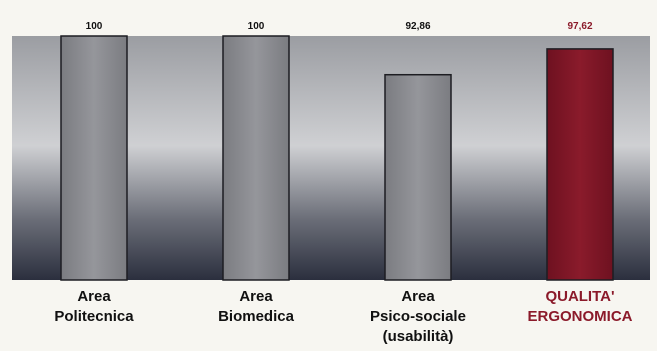  I want to click on category-label-4: QUALITA' ERGONOMICA, so click(580, 306).